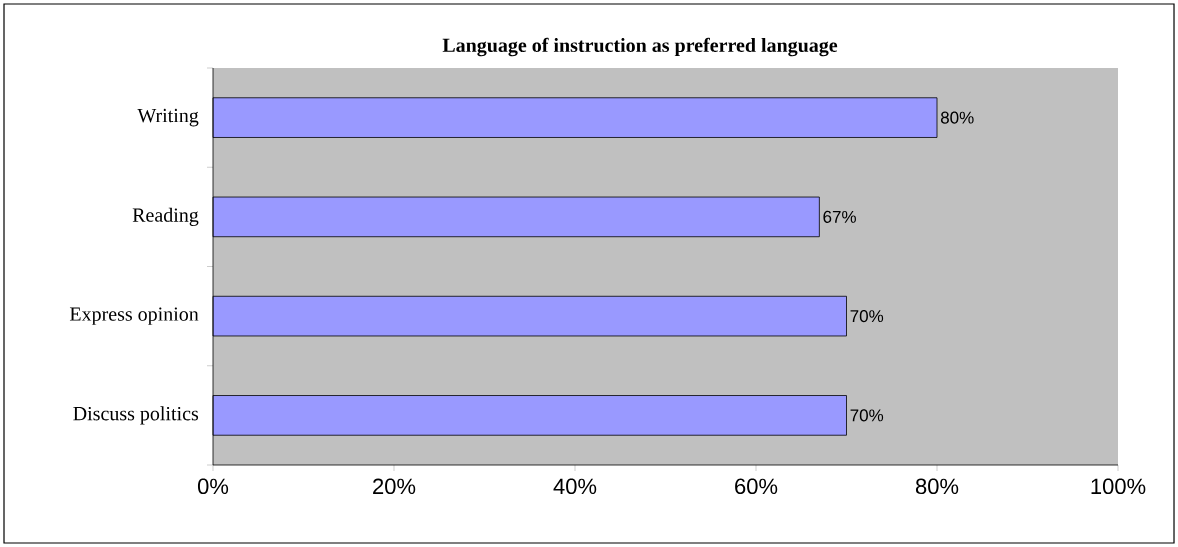 The width and height of the screenshot is (1178, 547). What do you see at coordinates (575, 486) in the screenshot?
I see `x-tick-label: 40%` at bounding box center [575, 486].